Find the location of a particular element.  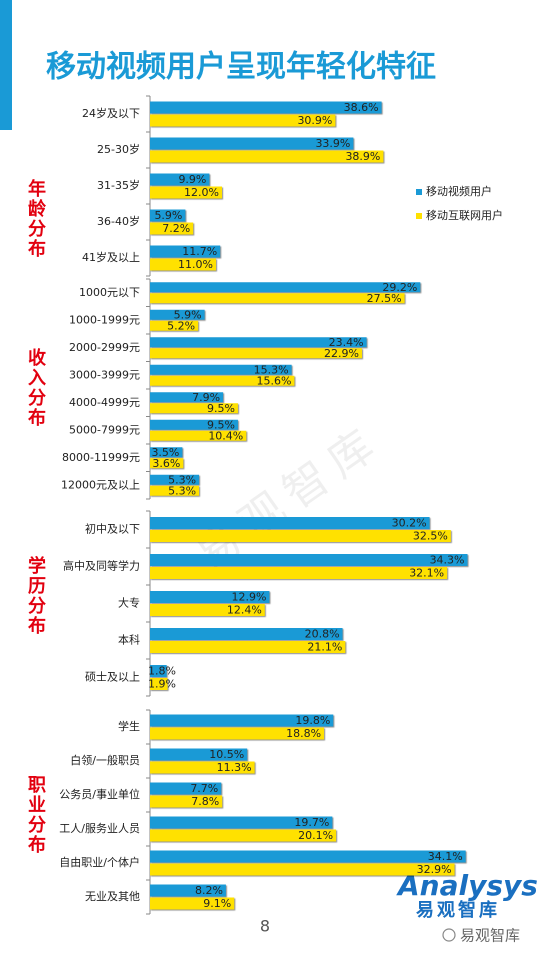

value-label: 30.9% is located at coordinates (314, 120).